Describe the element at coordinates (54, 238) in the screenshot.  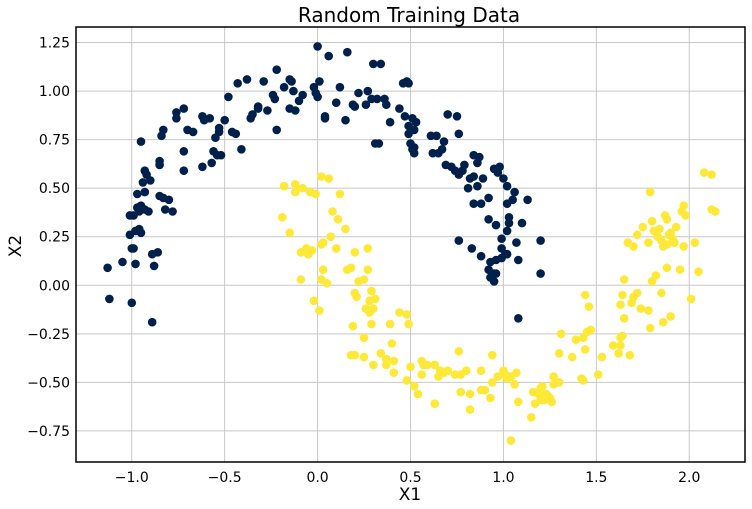
I see `y-tick-label: 0.25` at that location.